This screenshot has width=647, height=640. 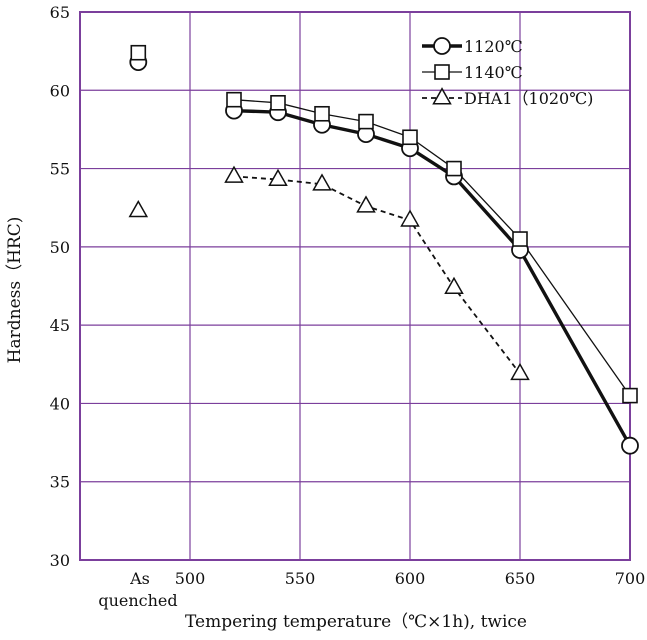 What do you see at coordinates (190, 578) in the screenshot?
I see `x-tick-label: 500` at bounding box center [190, 578].